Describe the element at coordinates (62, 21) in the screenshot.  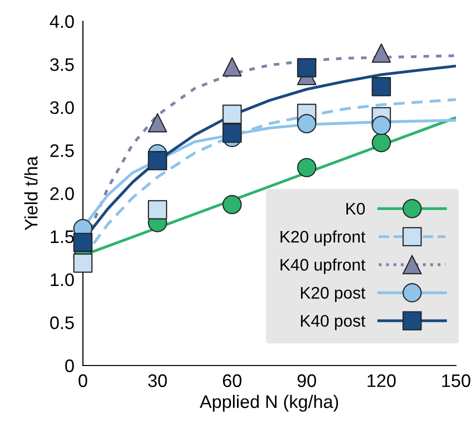
I see `y-tick-label: 4.0` at that location.